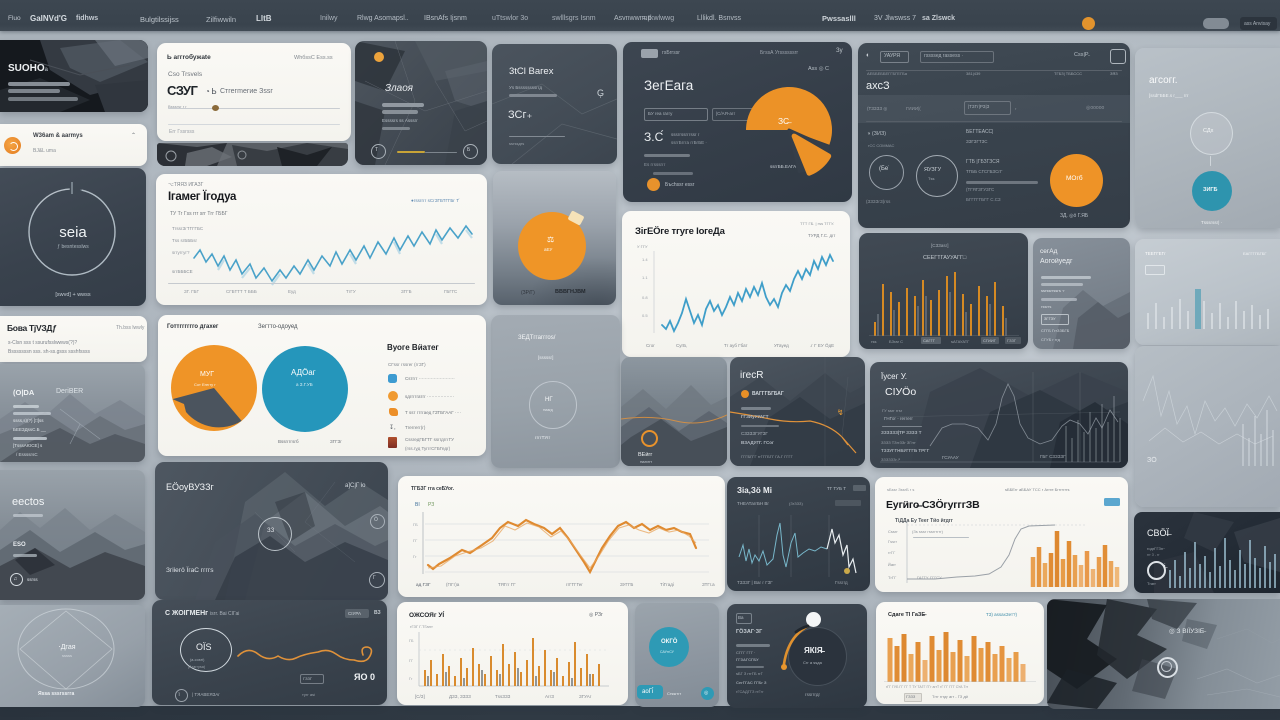 The height and width of the screenshot is (720, 1280). What do you see at coordinates (645, 297) in the screenshot?
I see `svg-text: 0.8` at bounding box center [645, 297].